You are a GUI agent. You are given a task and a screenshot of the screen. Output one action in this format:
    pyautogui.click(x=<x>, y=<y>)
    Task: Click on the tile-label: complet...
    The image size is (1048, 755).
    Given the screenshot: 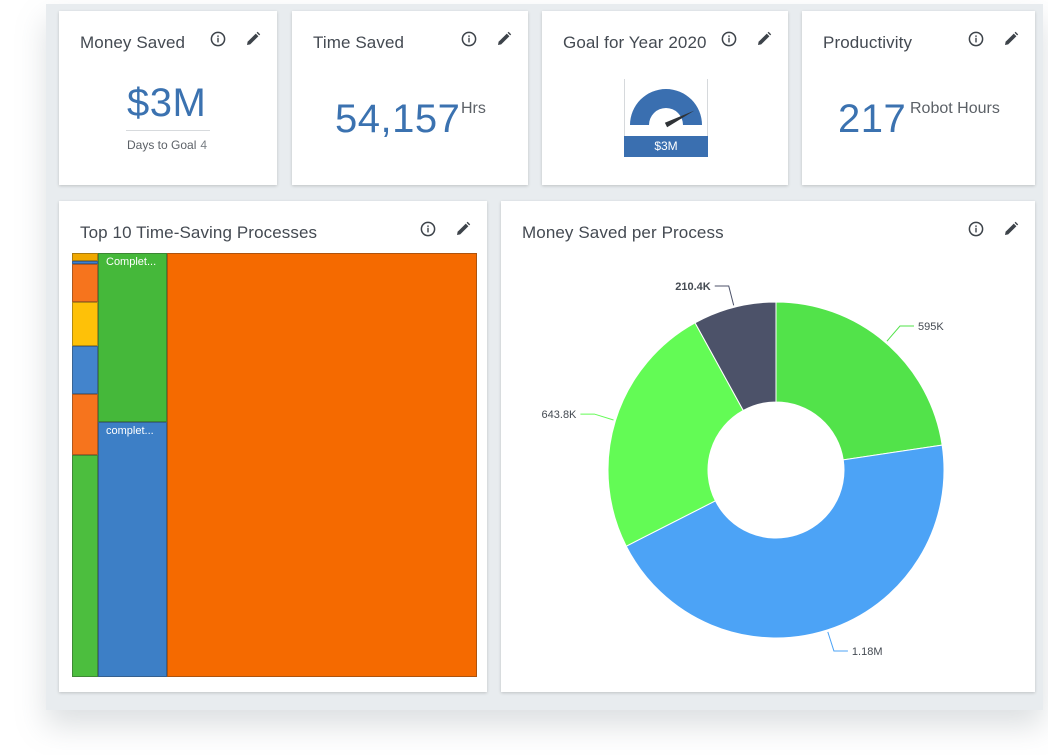 What is the action you would take?
    pyautogui.click(x=130, y=431)
    